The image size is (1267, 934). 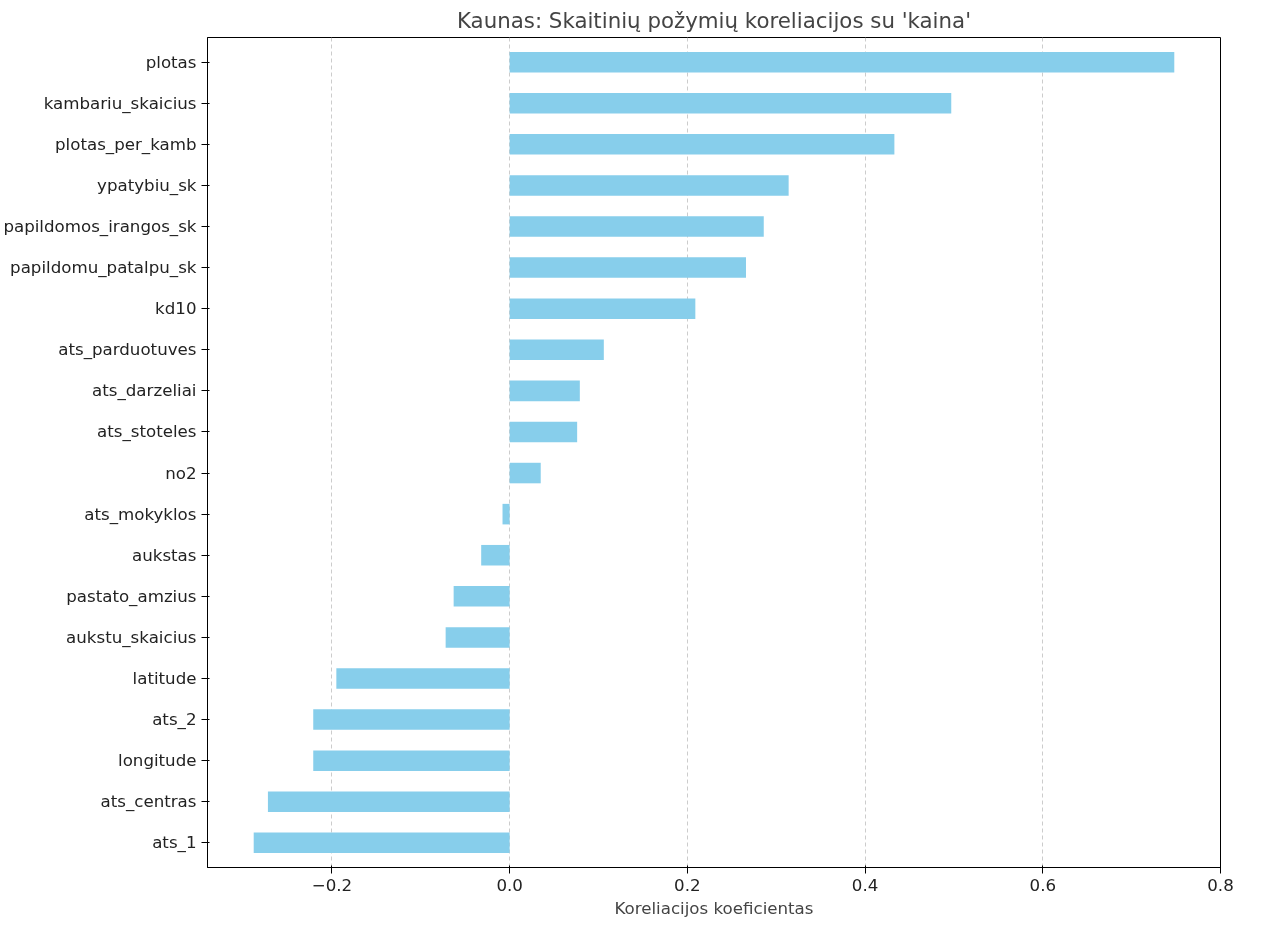 I want to click on y-tick-label: ats_2, so click(x=174, y=720).